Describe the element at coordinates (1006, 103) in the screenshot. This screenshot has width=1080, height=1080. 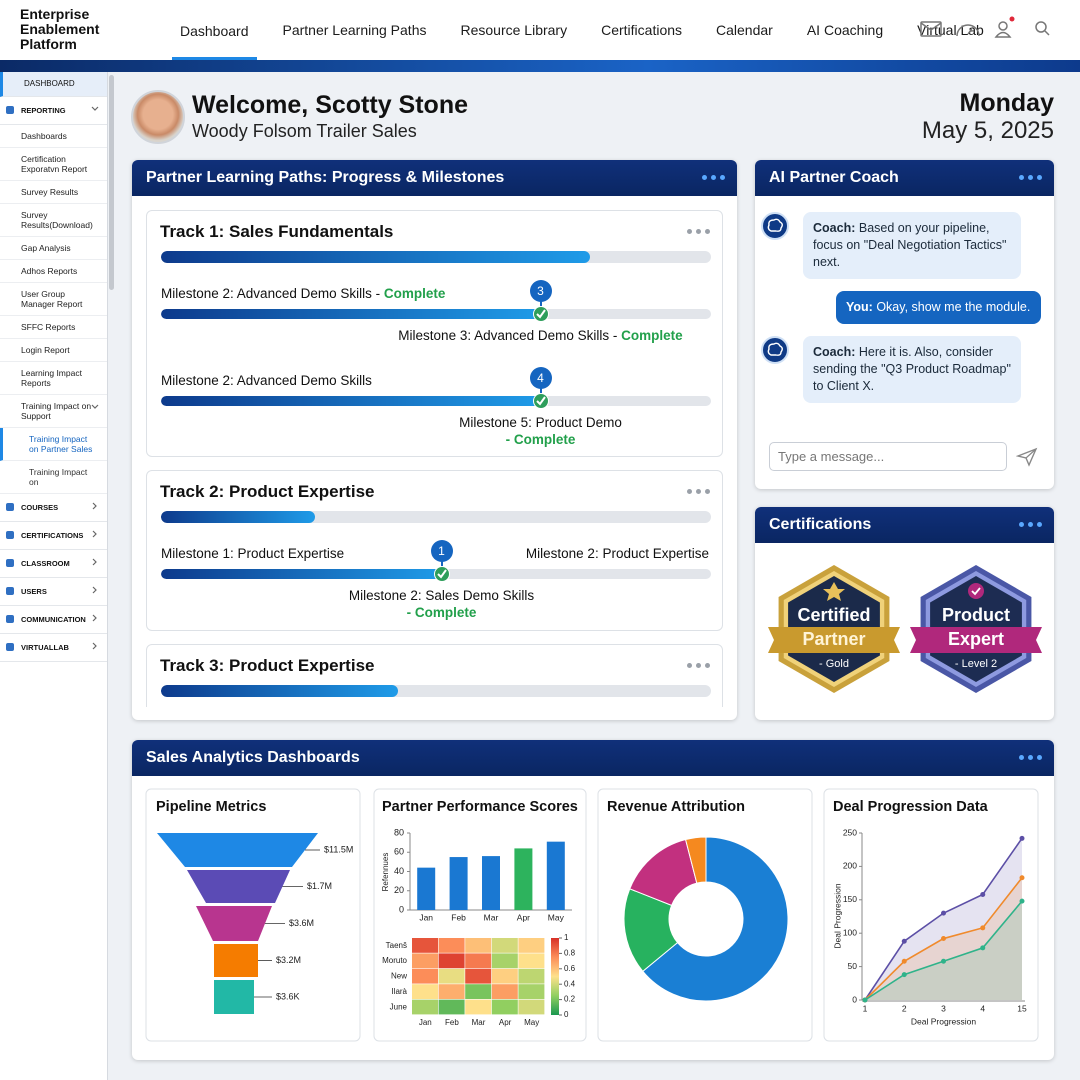
I see `day: Monday` at that location.